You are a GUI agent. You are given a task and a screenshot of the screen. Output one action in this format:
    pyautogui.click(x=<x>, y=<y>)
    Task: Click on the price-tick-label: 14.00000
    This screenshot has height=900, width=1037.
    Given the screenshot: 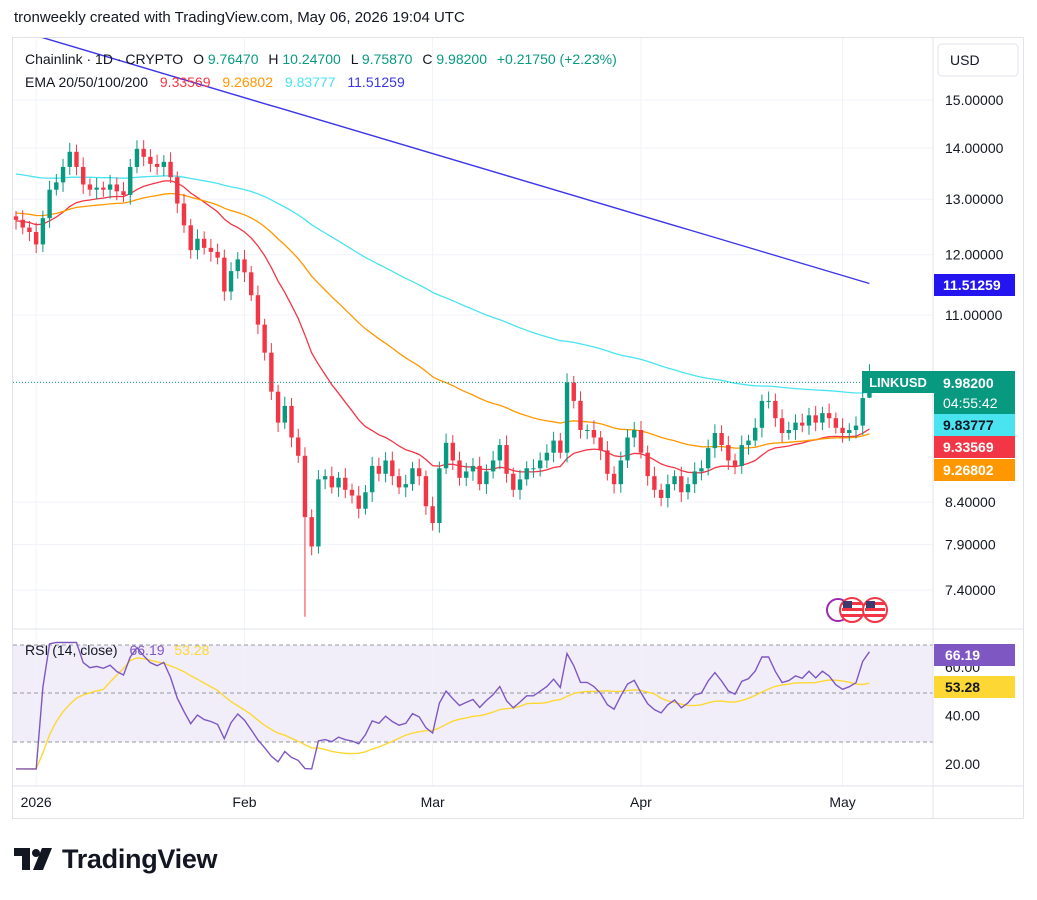 What is the action you would take?
    pyautogui.click(x=974, y=148)
    